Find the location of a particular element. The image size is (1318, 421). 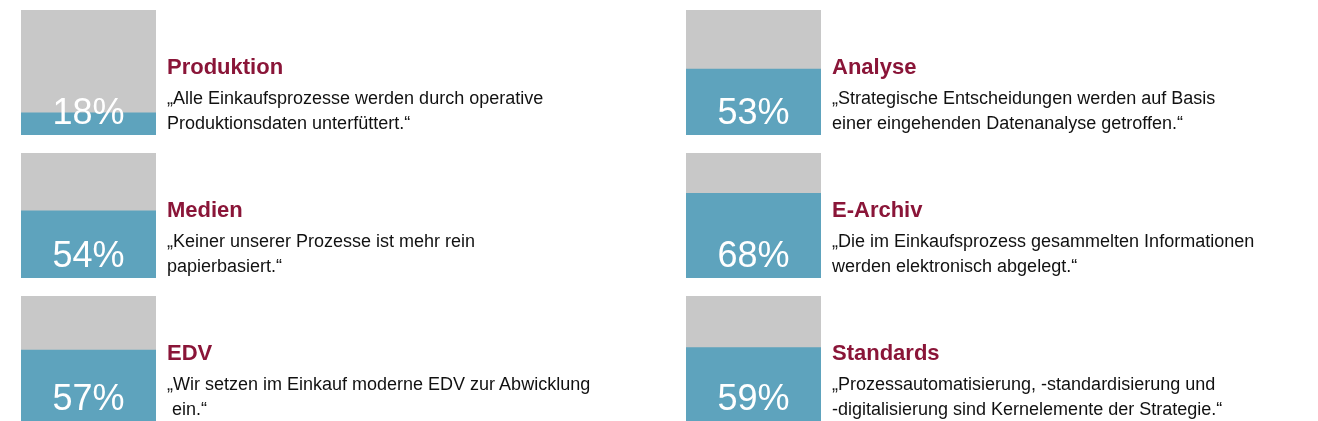

text: Standards is located at coordinates (886, 352).